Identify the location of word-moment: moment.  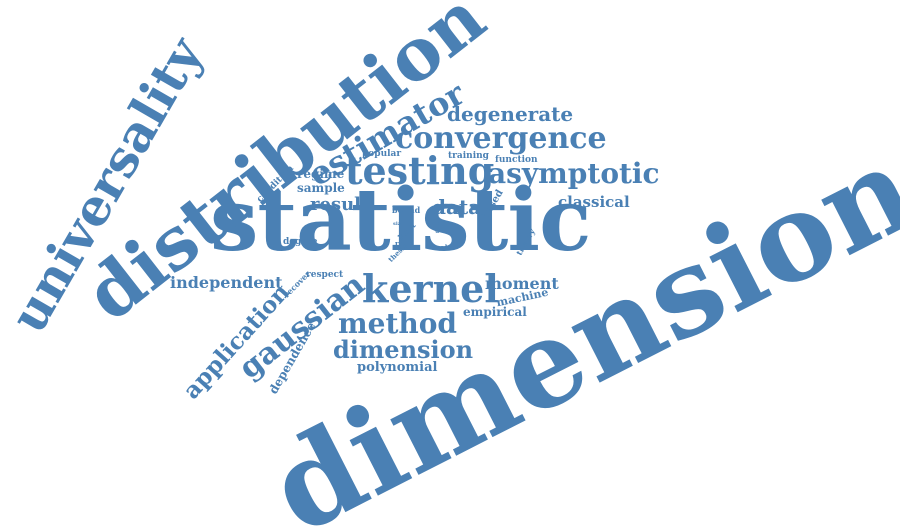
(522, 283).